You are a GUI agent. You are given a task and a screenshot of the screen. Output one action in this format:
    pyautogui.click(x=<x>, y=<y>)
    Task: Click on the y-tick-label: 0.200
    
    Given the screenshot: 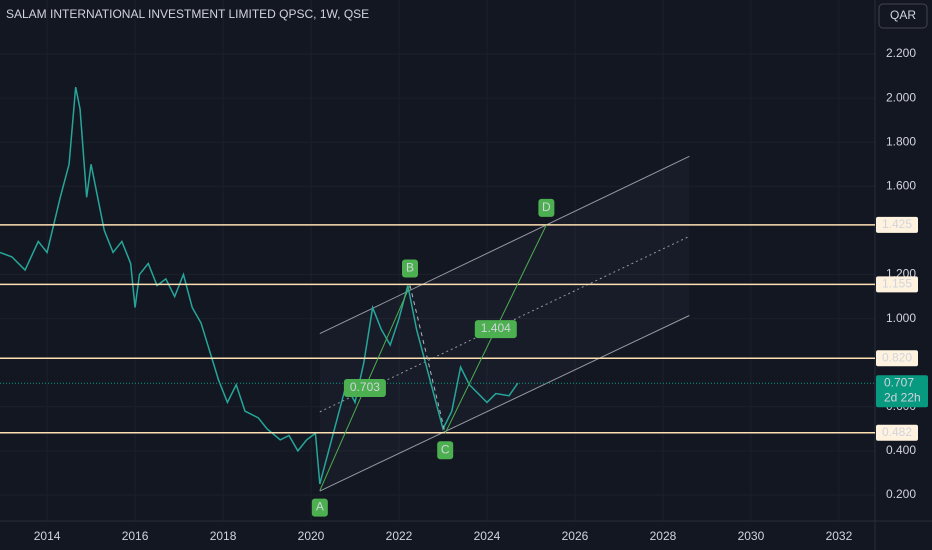 What is the action you would take?
    pyautogui.click(x=901, y=494)
    